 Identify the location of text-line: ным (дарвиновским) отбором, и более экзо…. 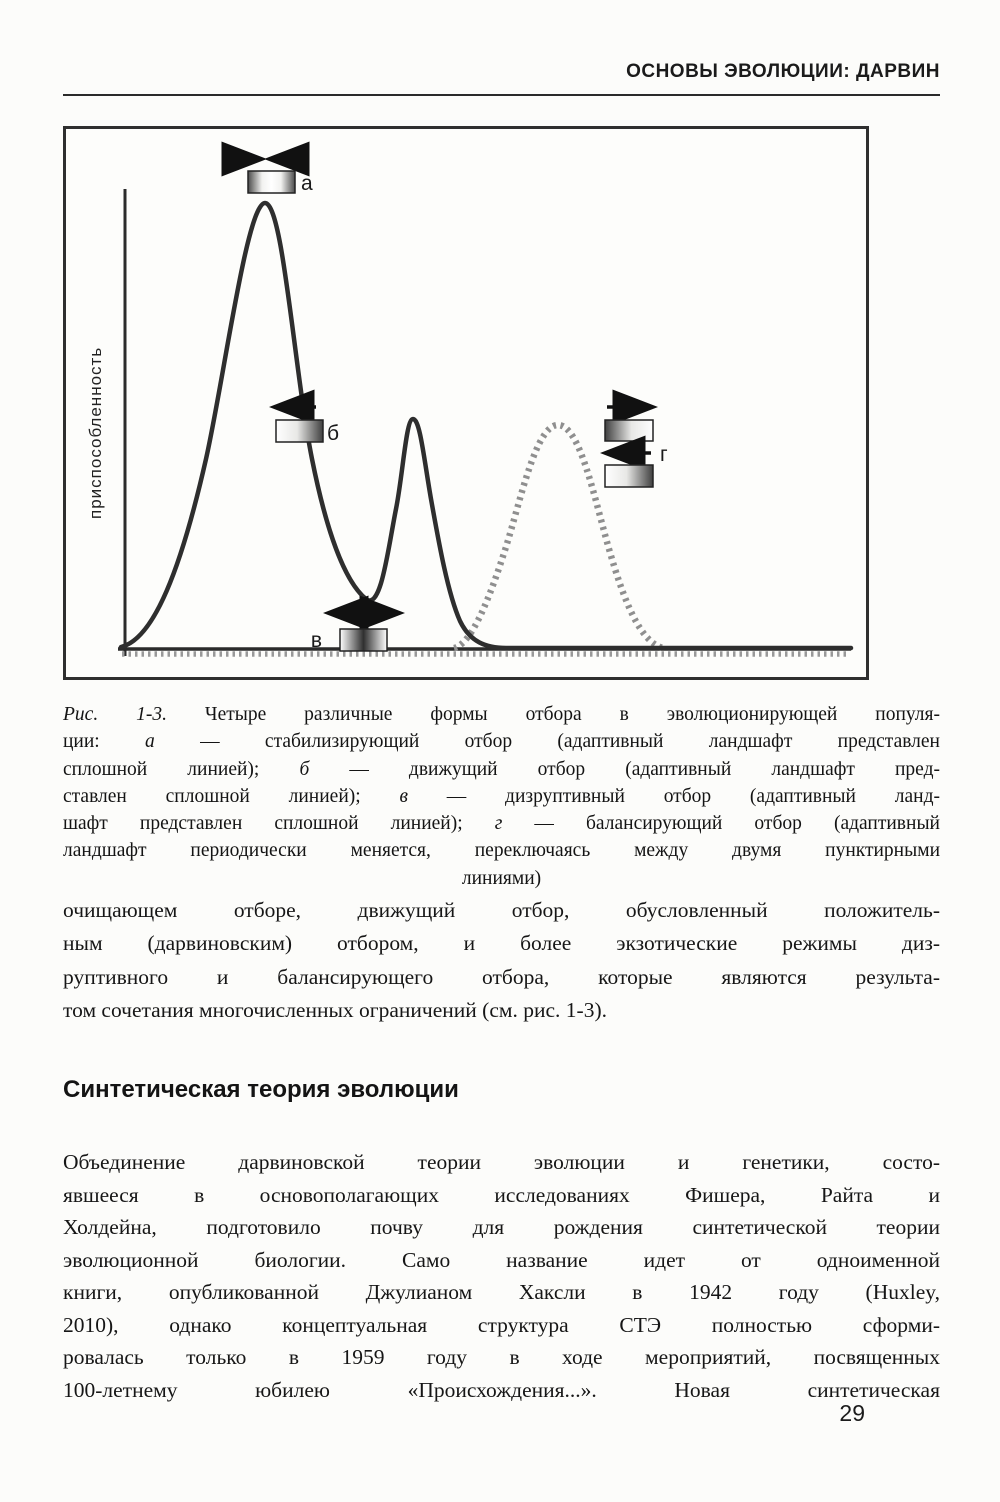
(501, 943).